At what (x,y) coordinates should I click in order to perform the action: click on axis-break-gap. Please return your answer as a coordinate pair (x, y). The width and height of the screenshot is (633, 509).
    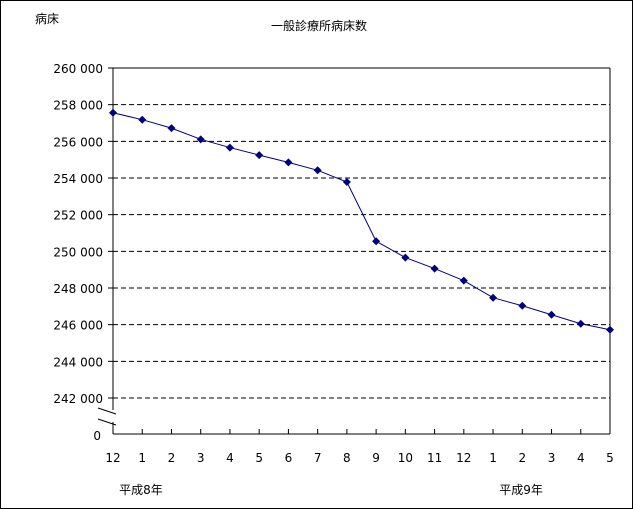
    Looking at the image, I should click on (107, 416).